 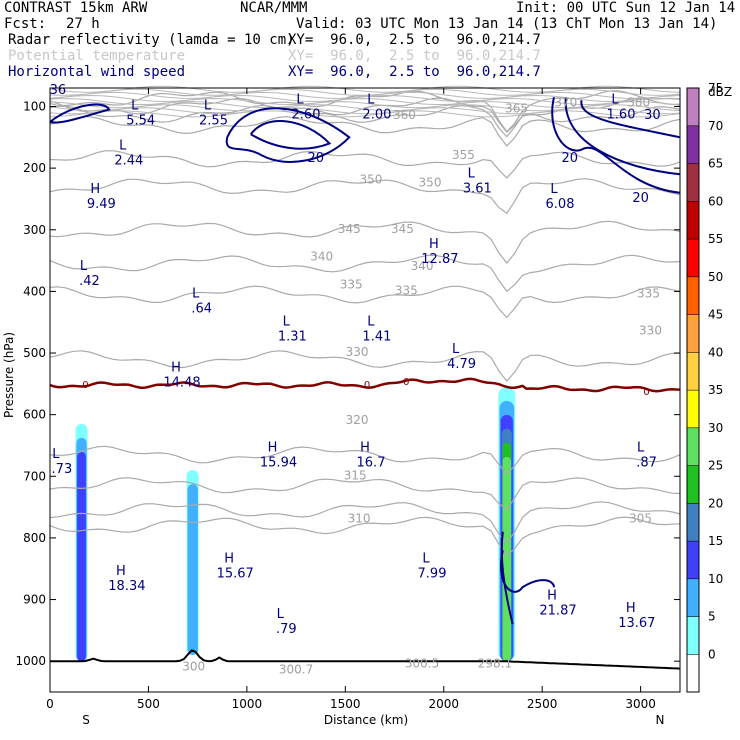 I want to click on extremum-value: 14.48, so click(x=181, y=383).